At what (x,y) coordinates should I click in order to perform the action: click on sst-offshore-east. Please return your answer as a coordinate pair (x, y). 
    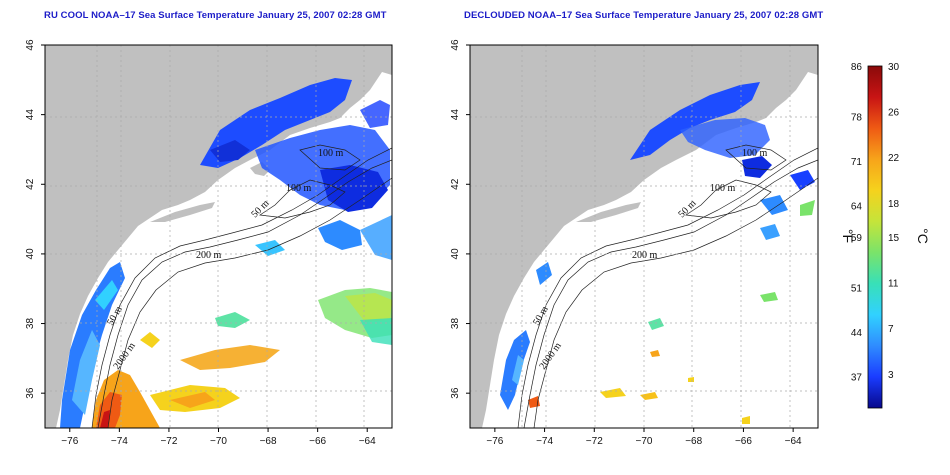
    Looking at the image, I should click on (355, 316).